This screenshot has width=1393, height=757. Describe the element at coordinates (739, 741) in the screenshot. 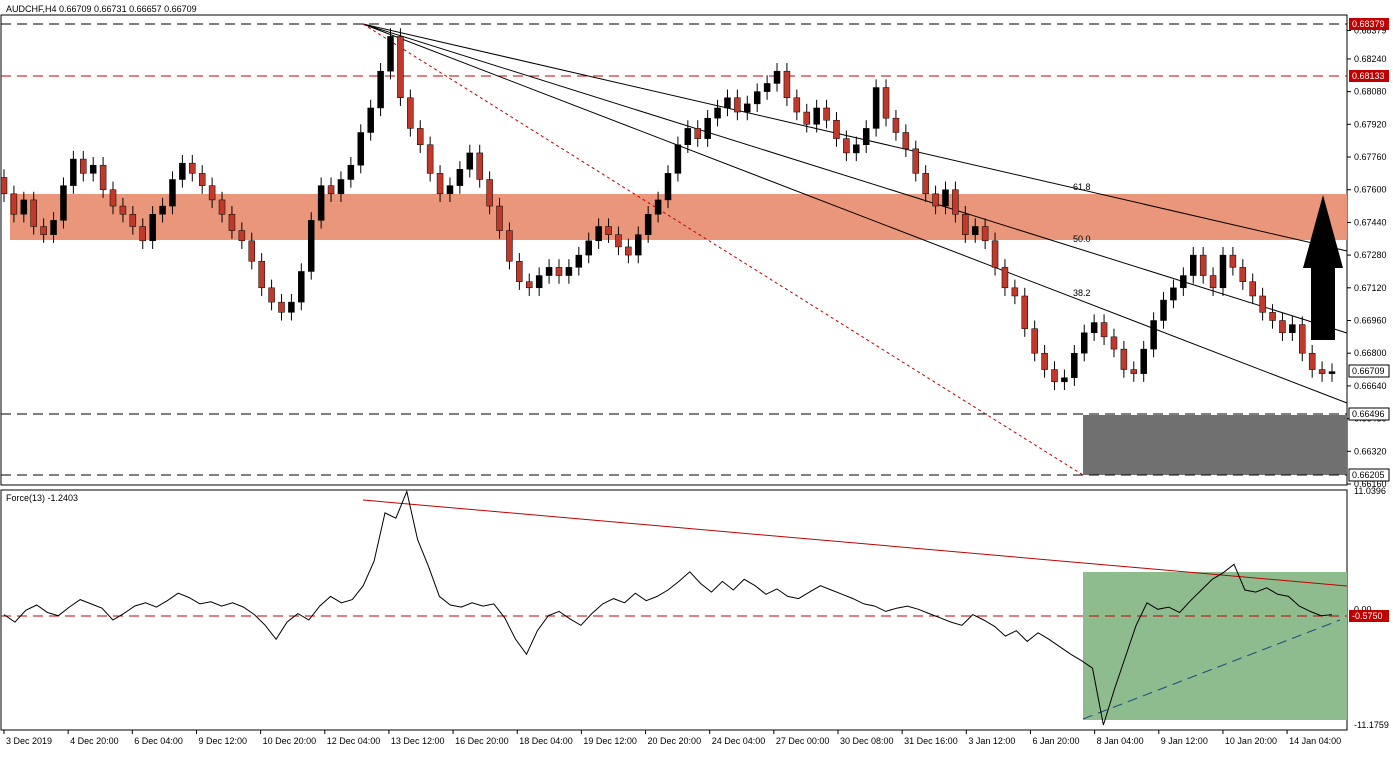

I see `time-axis-label: 24 Dec 04:00` at that location.